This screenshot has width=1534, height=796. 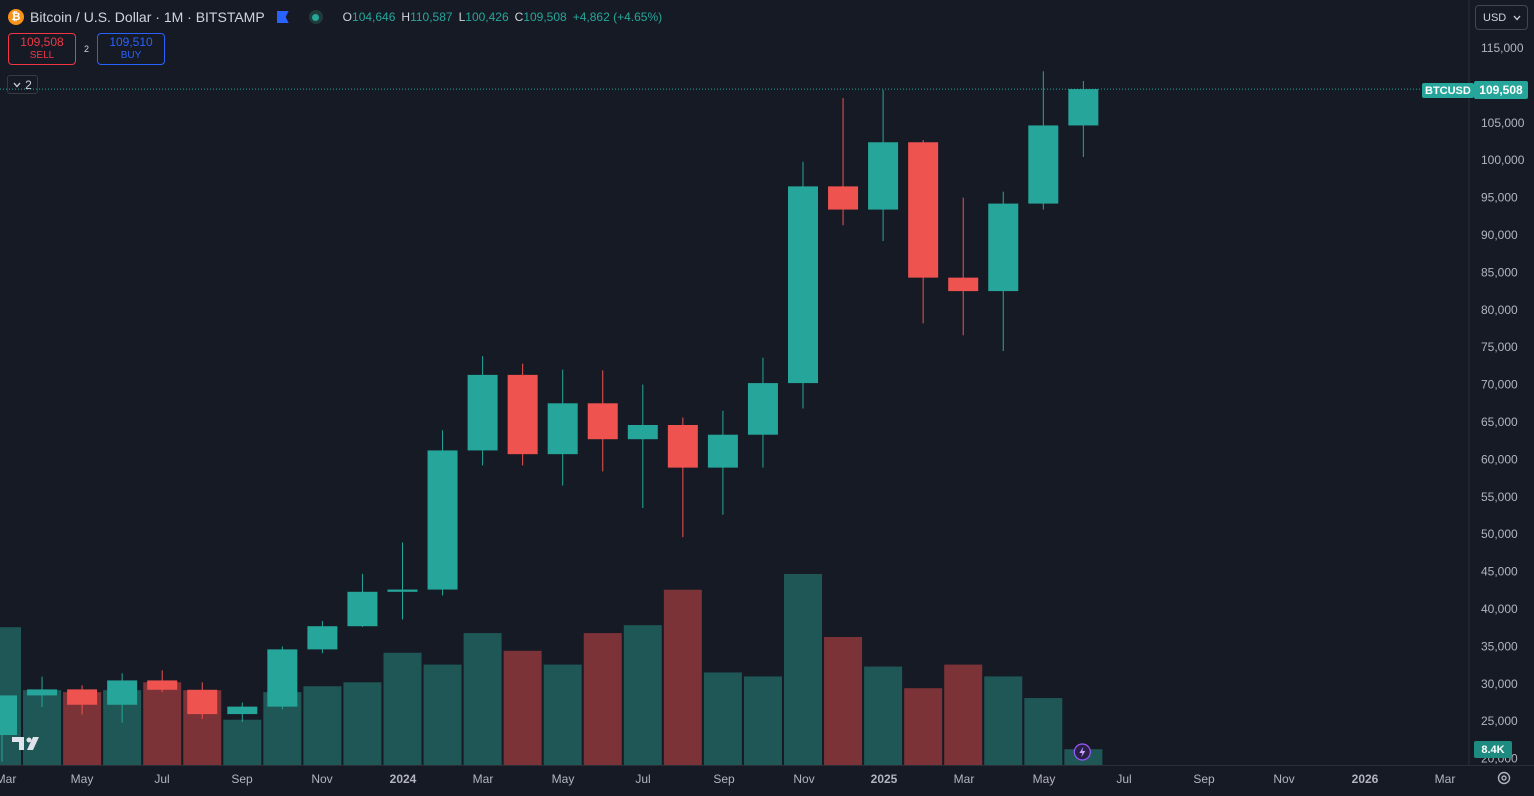 I want to click on price-tick-label: 45,000, so click(x=1499, y=572).